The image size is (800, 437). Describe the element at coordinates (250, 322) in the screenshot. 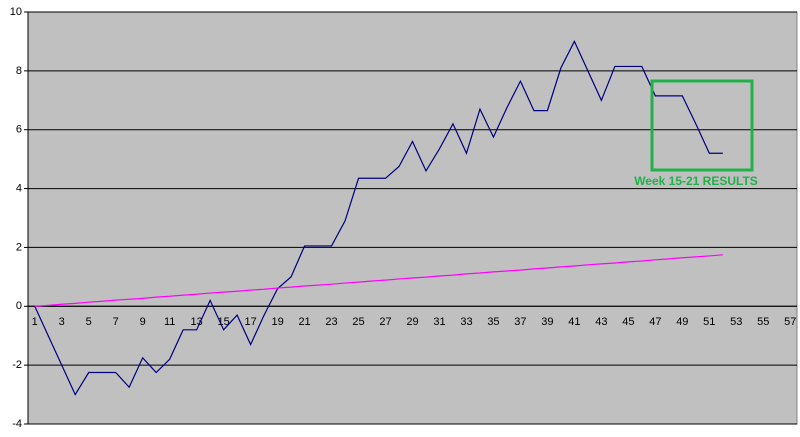

I see `x-tick-label: 17` at that location.